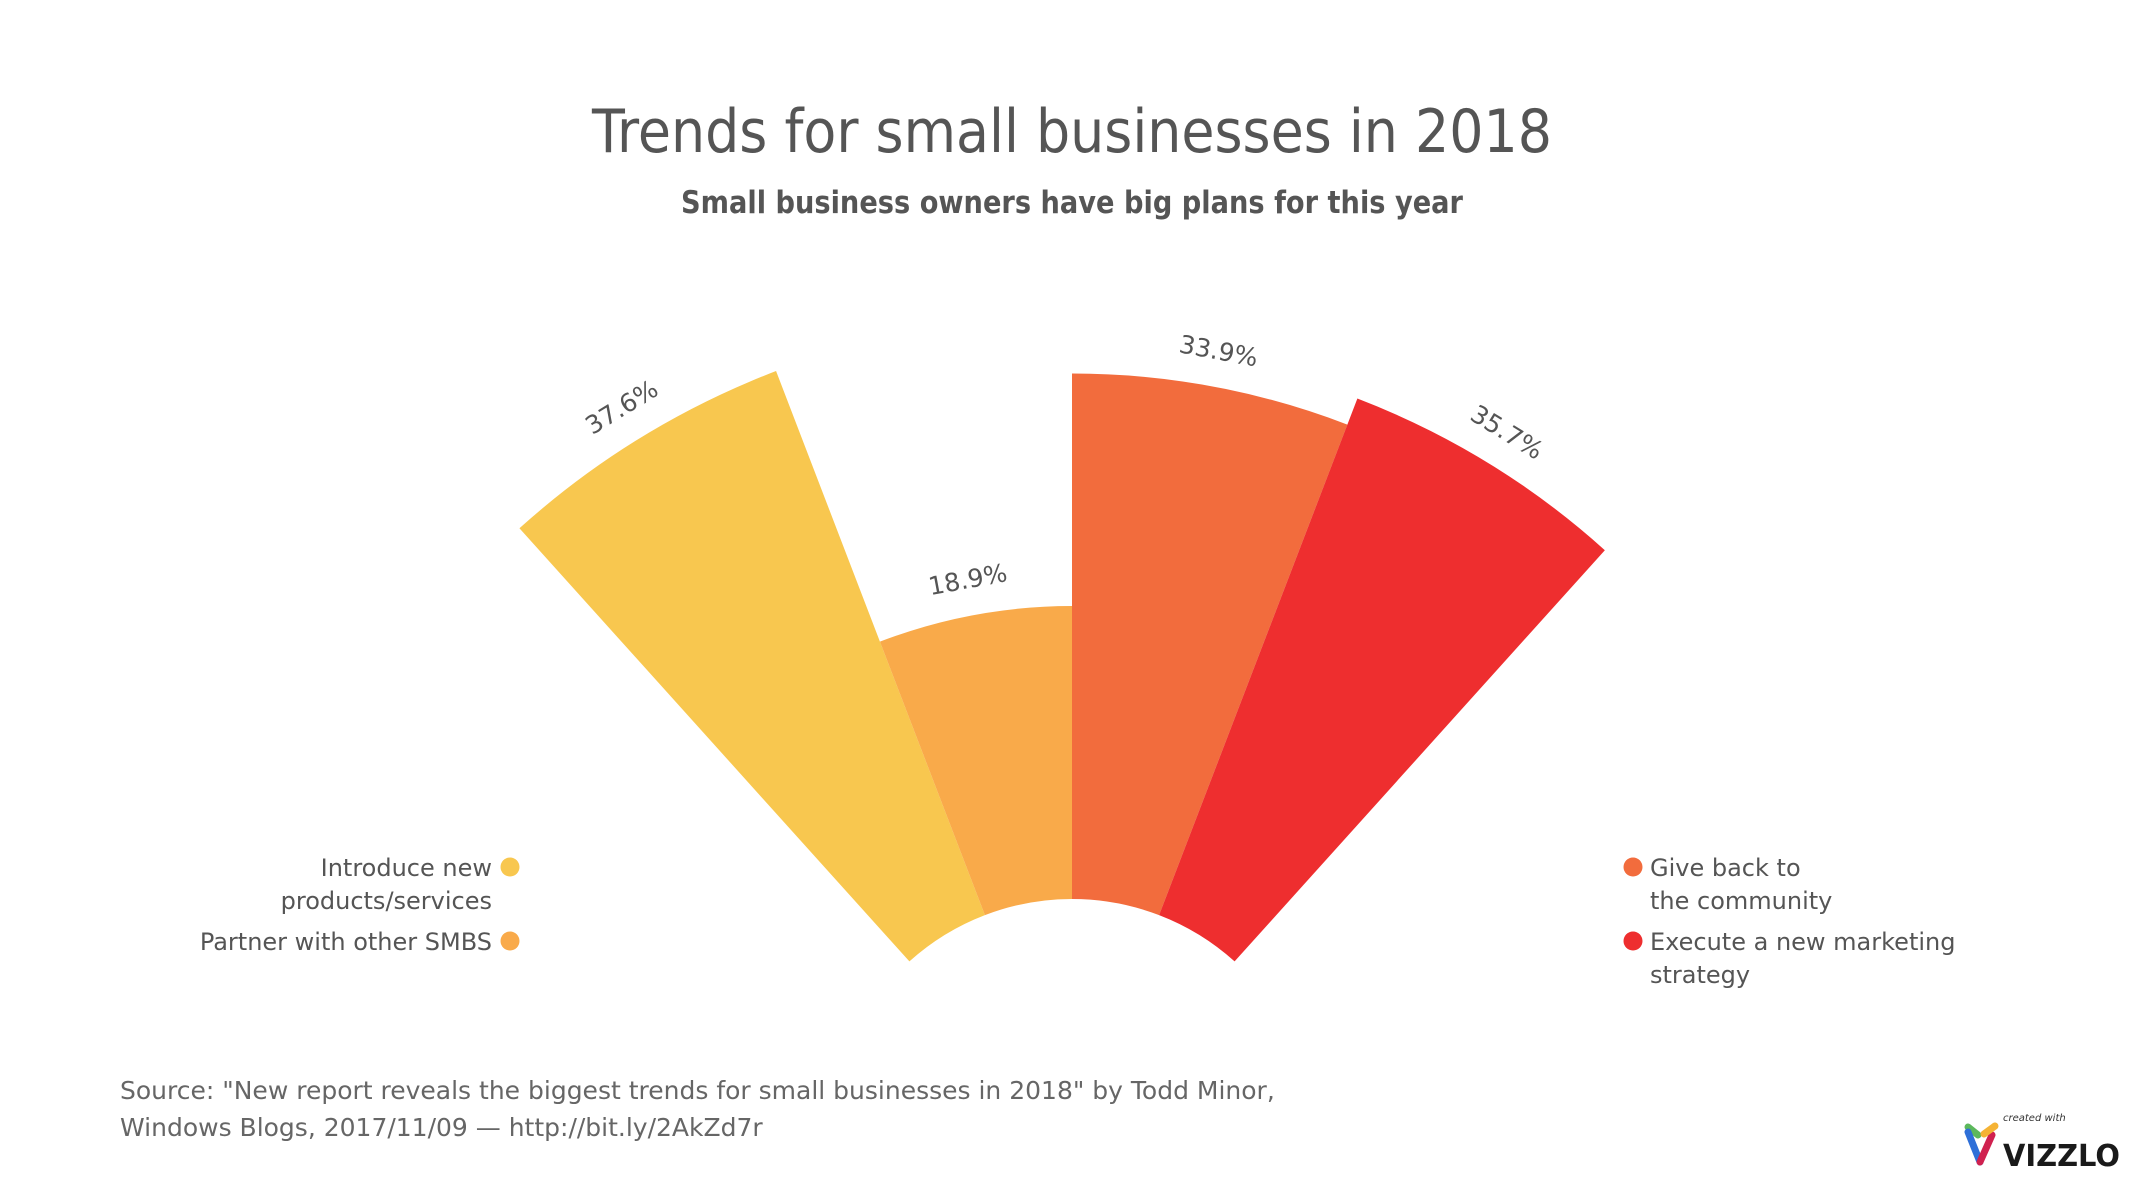 This screenshot has height=1200, width=2133. Describe the element at coordinates (1802, 942) in the screenshot. I see `legend-label: Execute a new marketing` at that location.